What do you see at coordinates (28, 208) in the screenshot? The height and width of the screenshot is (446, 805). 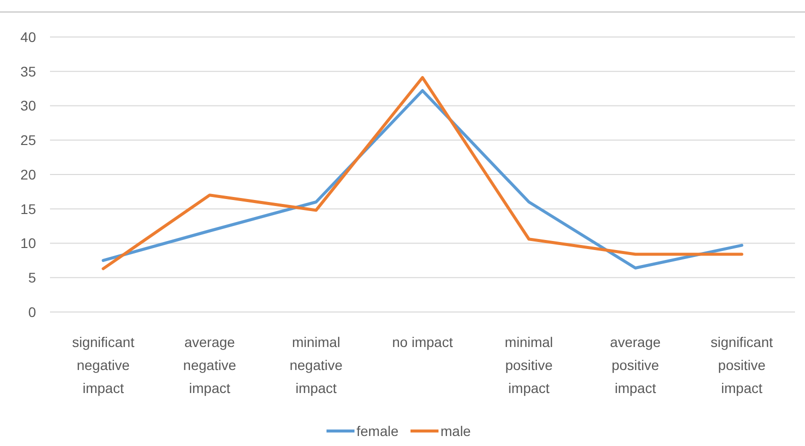 I see `y-tick-label: 15` at bounding box center [28, 208].